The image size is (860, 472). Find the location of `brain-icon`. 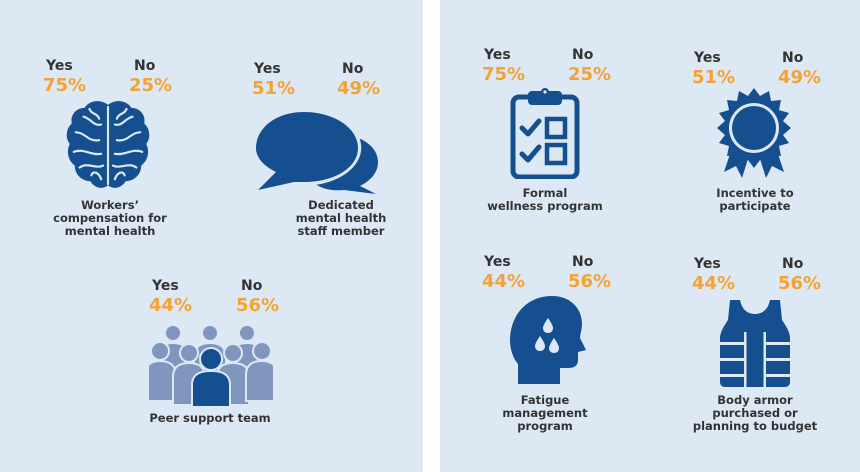

brain-icon is located at coordinates (108, 144).